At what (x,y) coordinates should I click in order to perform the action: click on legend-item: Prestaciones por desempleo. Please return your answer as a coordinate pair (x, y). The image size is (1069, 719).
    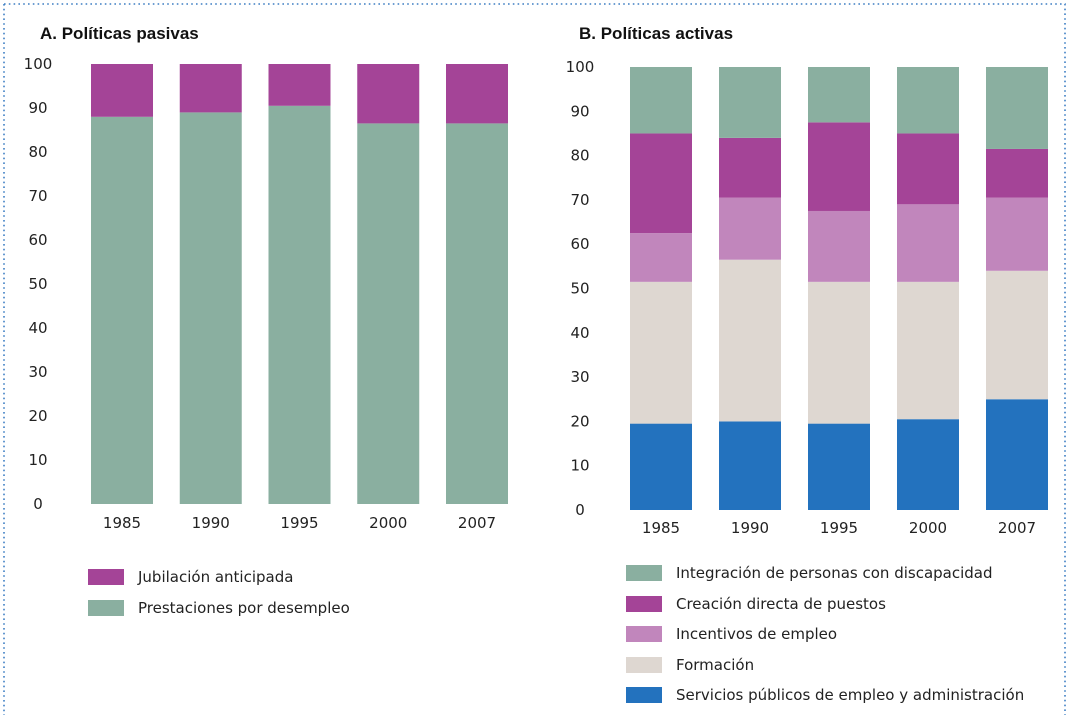
    Looking at the image, I should click on (219, 608).